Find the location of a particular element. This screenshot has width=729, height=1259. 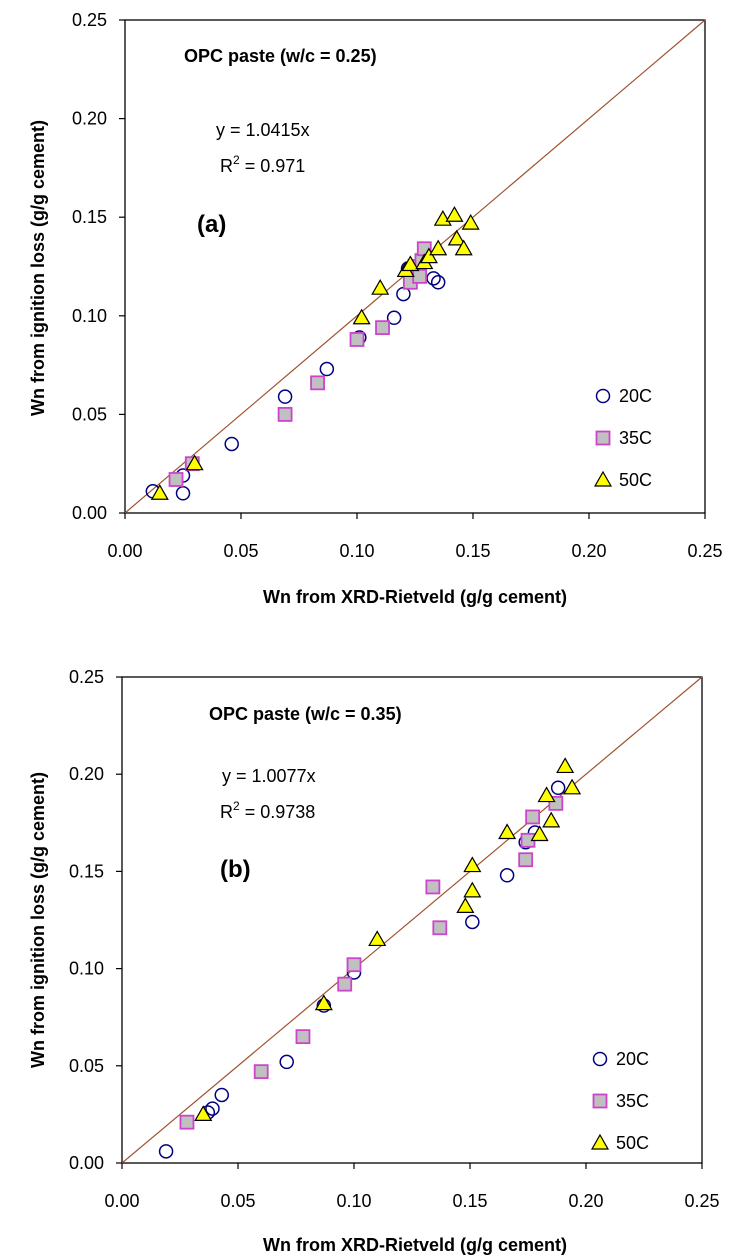

r-squared-value: R2 = 0.9738 is located at coordinates (267, 810).